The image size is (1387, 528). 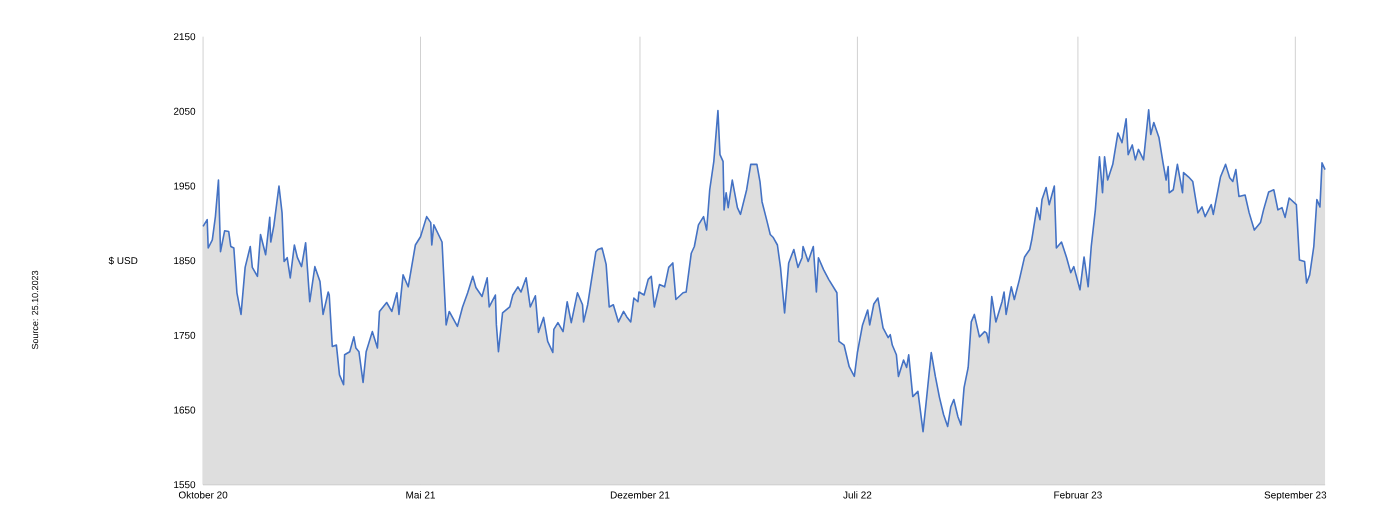 I want to click on x-tick-label: Februar 23, so click(x=1078, y=495).